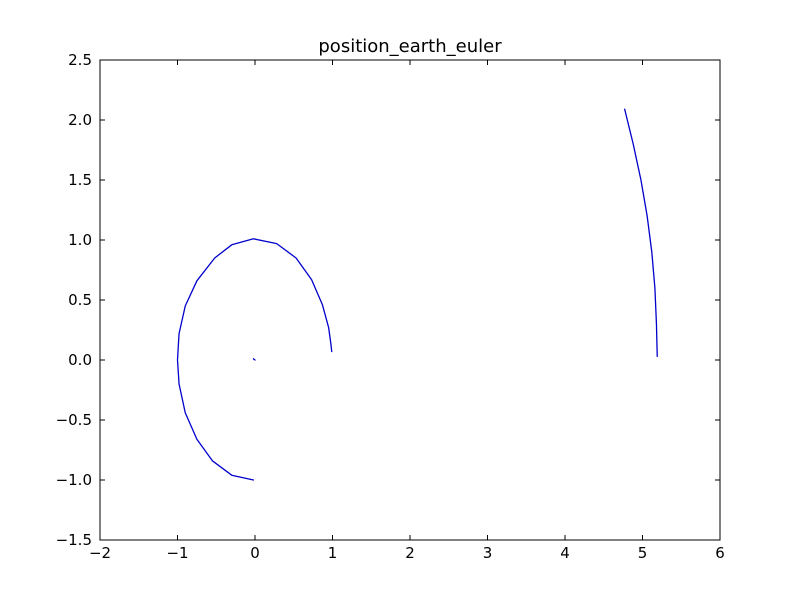  What do you see at coordinates (410, 46) in the screenshot?
I see `chart-title: position_earth_euler` at bounding box center [410, 46].